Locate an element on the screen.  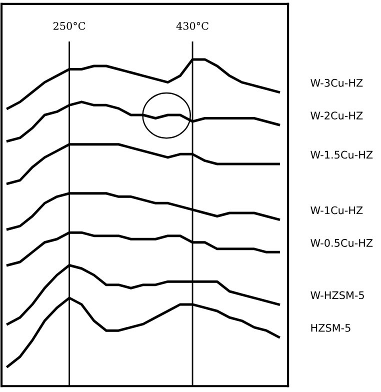
text: W-HZSM-5 is located at coordinates (337, 295).